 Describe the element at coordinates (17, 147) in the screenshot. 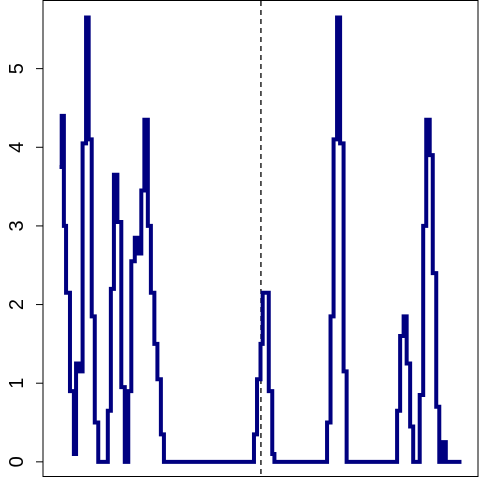

I see `y-tick-label-4: 4` at that location.